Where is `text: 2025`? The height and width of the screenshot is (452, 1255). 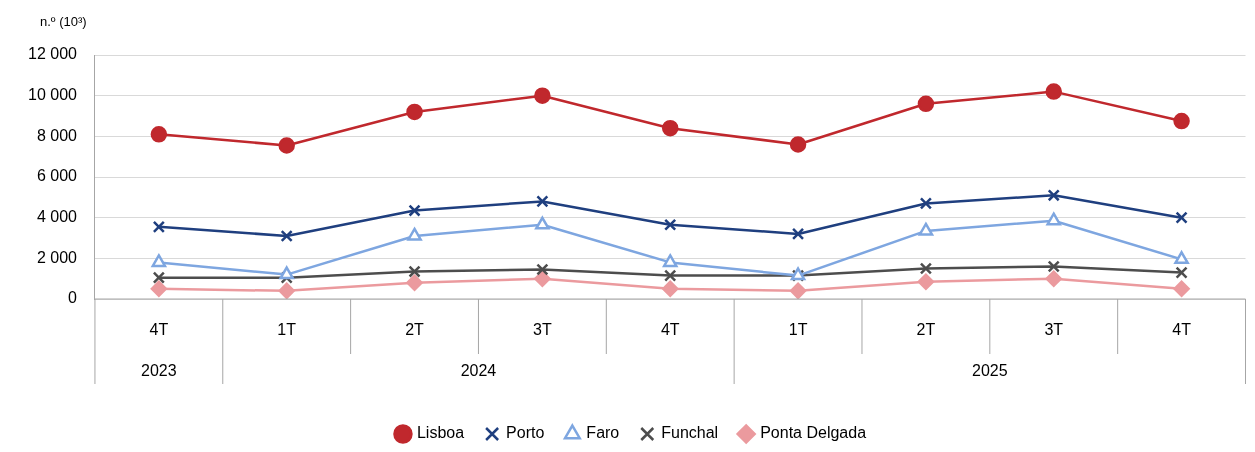 text: 2025 is located at coordinates (990, 371).